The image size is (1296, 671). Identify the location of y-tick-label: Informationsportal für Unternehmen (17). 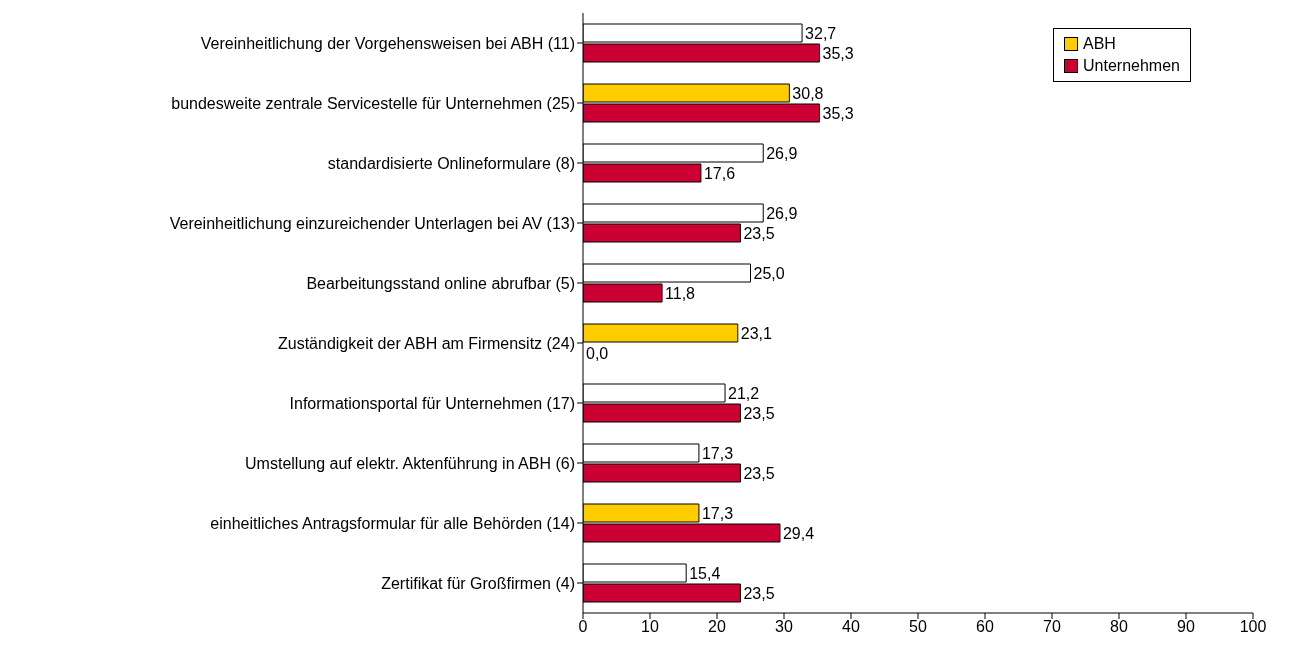
(432, 403).